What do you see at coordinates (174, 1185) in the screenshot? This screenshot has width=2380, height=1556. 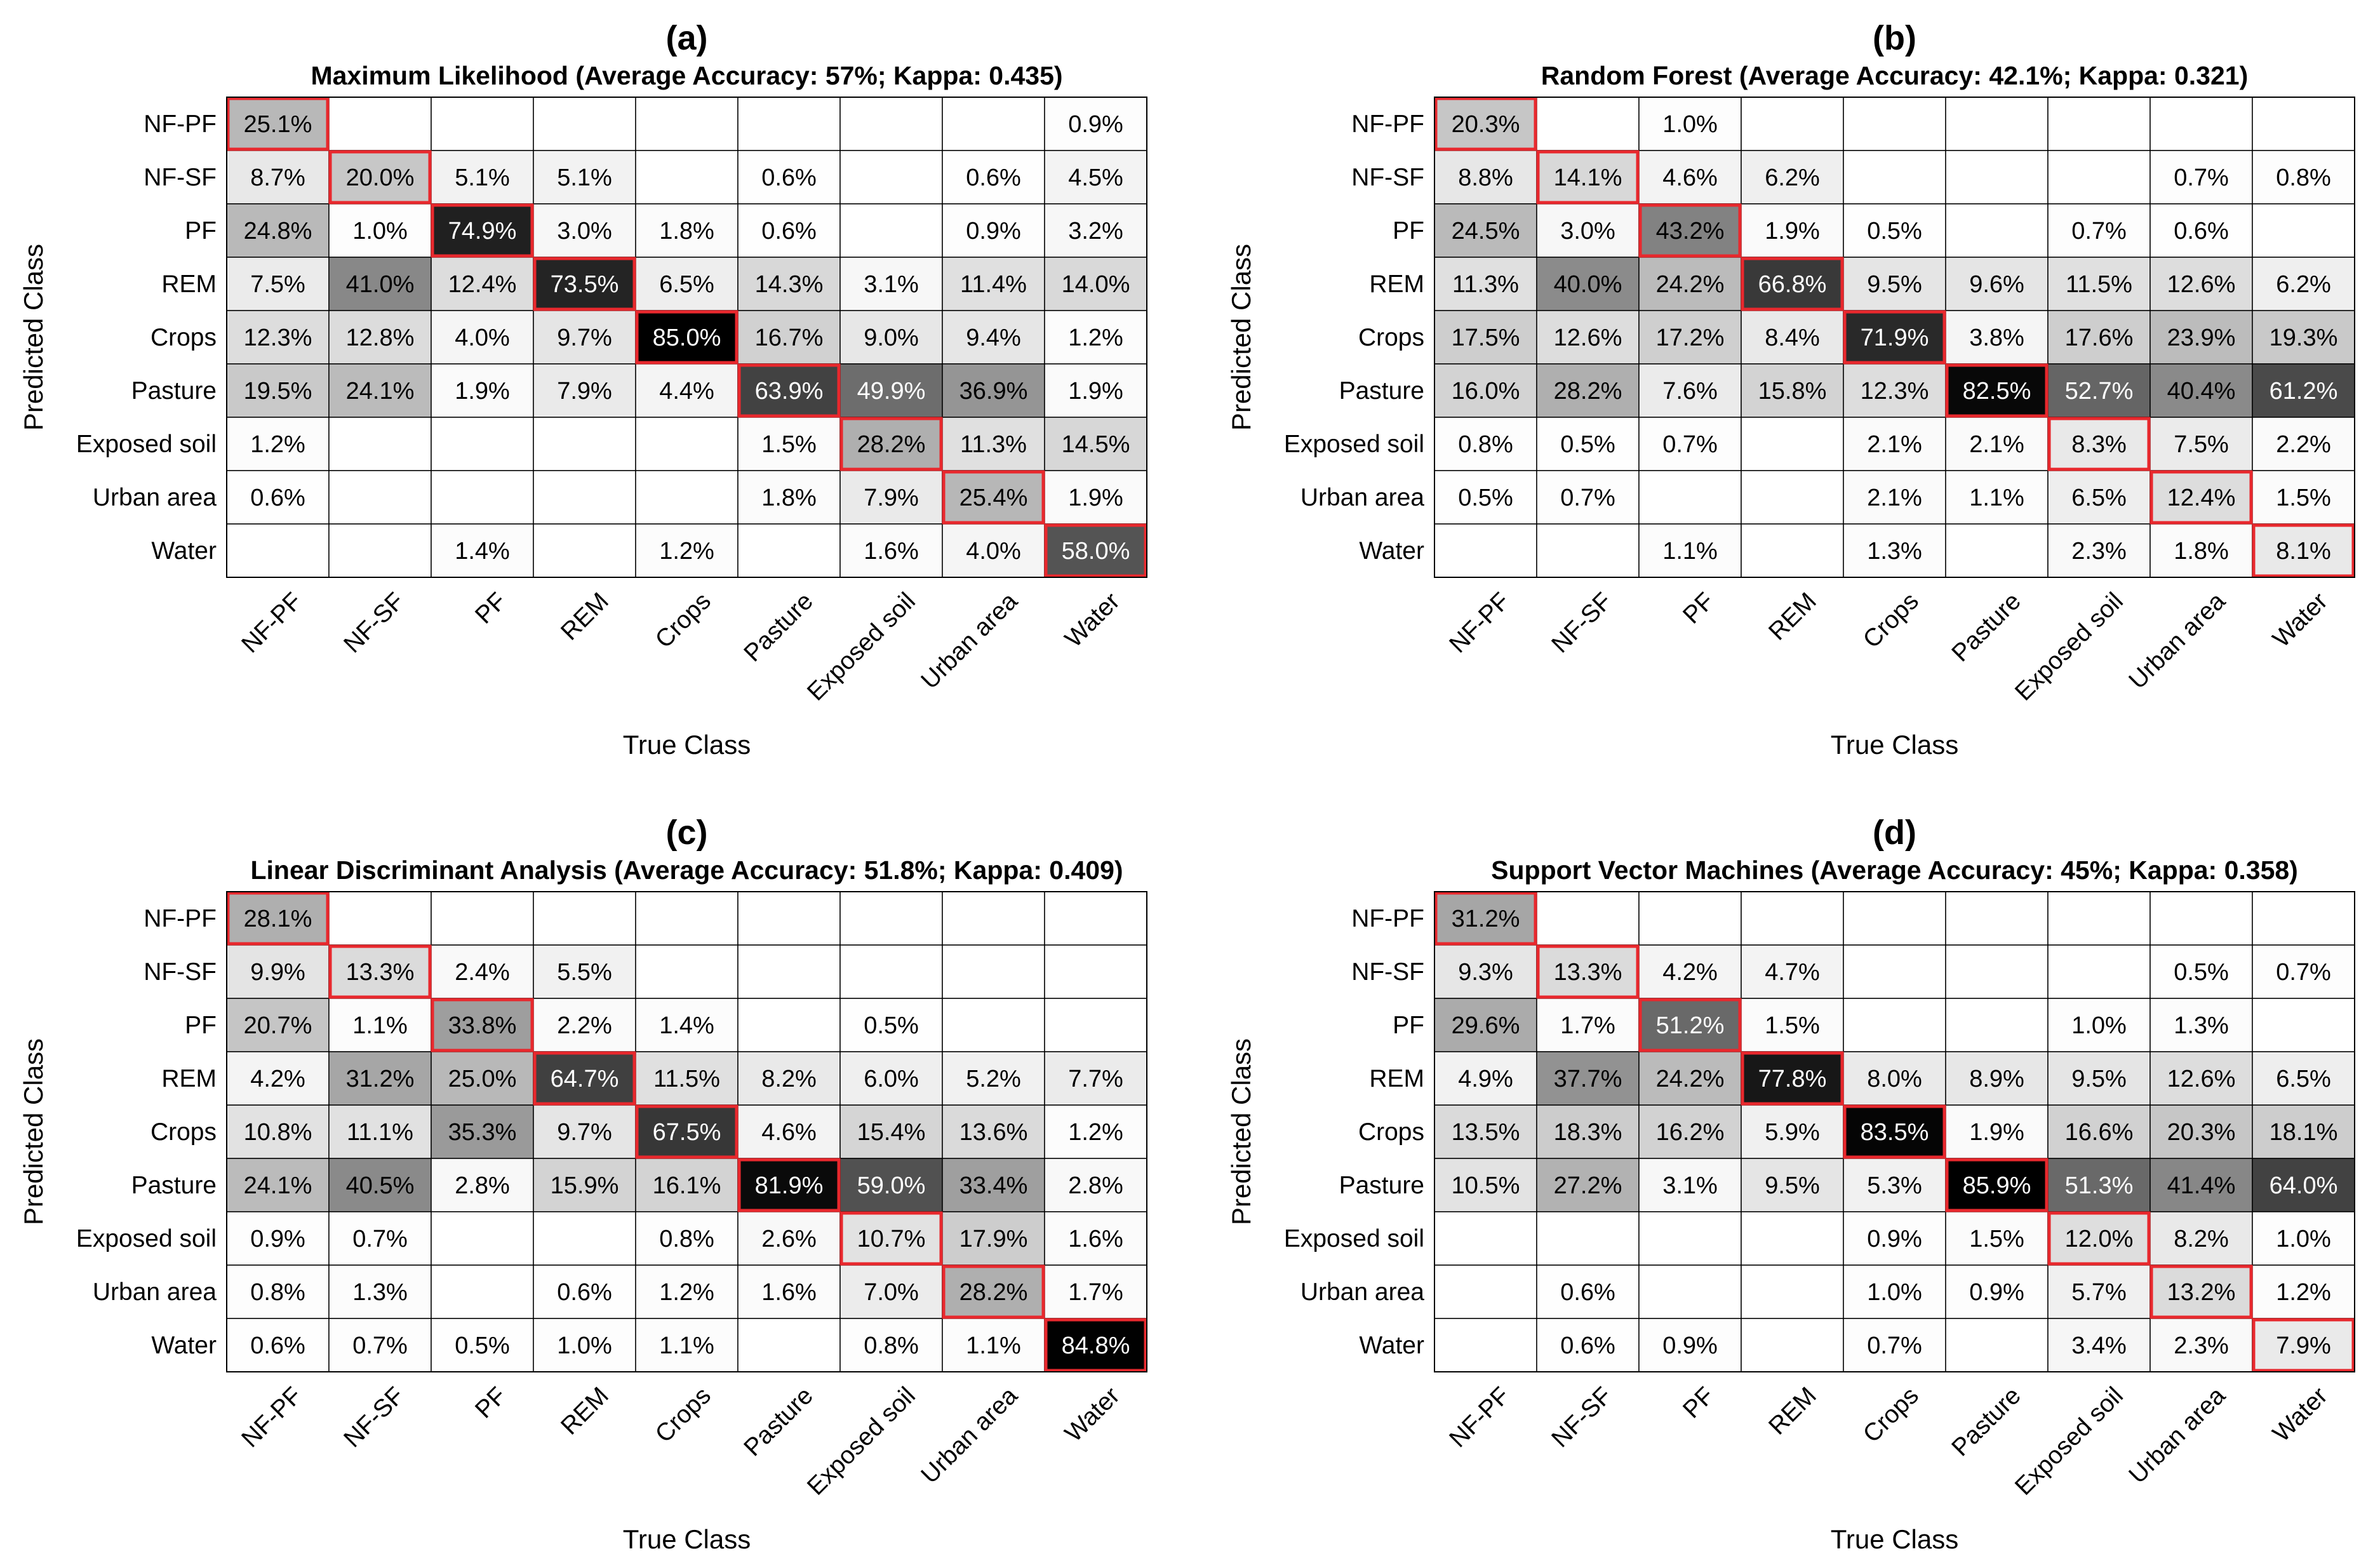 I see `row-tick-label: Pasture` at bounding box center [174, 1185].